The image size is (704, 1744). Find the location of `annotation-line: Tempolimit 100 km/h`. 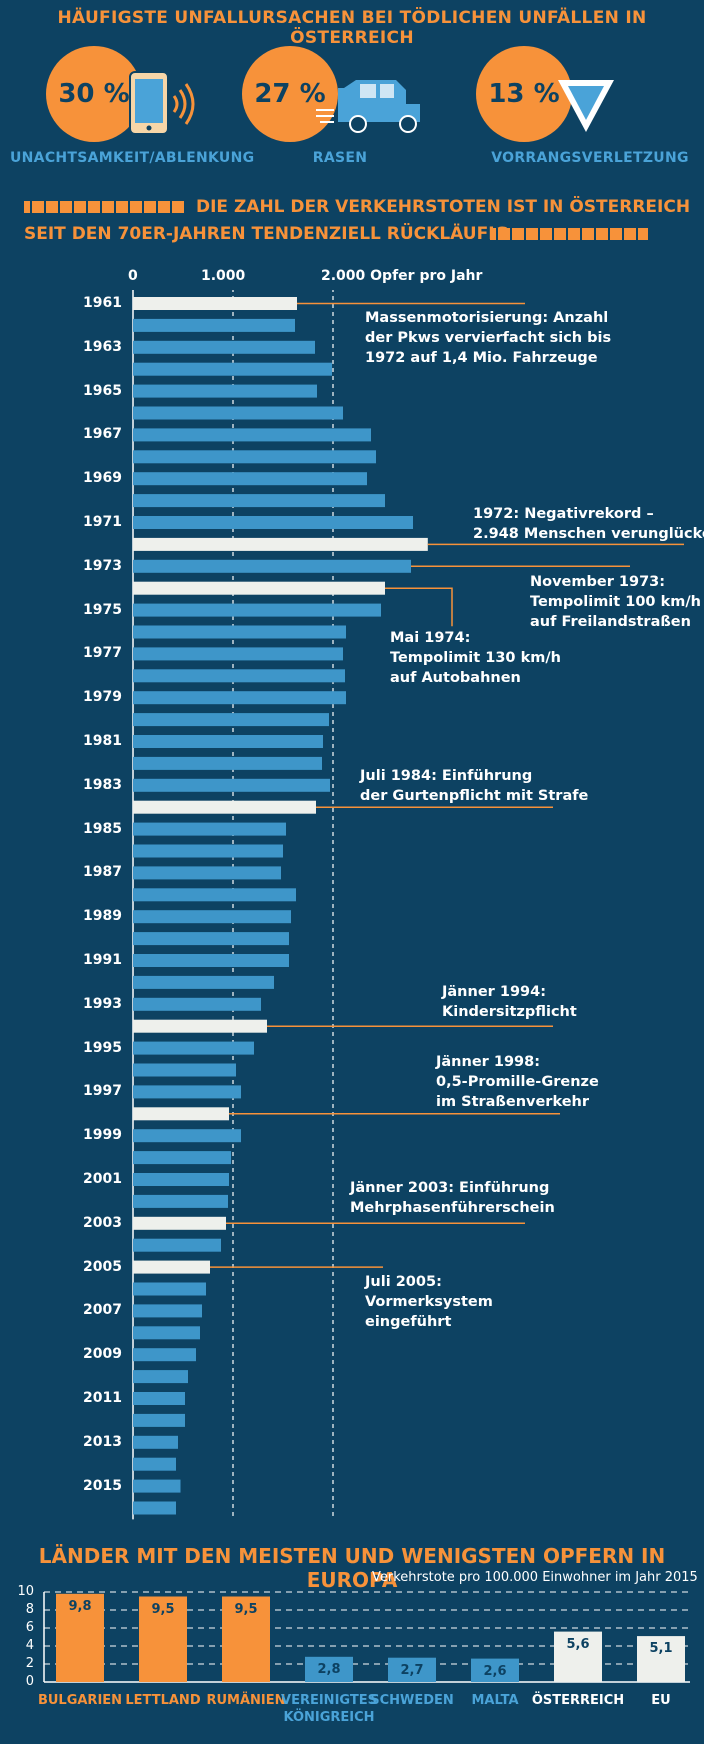

annotation-line: Tempolimit 100 km/h is located at coordinates (615, 602).